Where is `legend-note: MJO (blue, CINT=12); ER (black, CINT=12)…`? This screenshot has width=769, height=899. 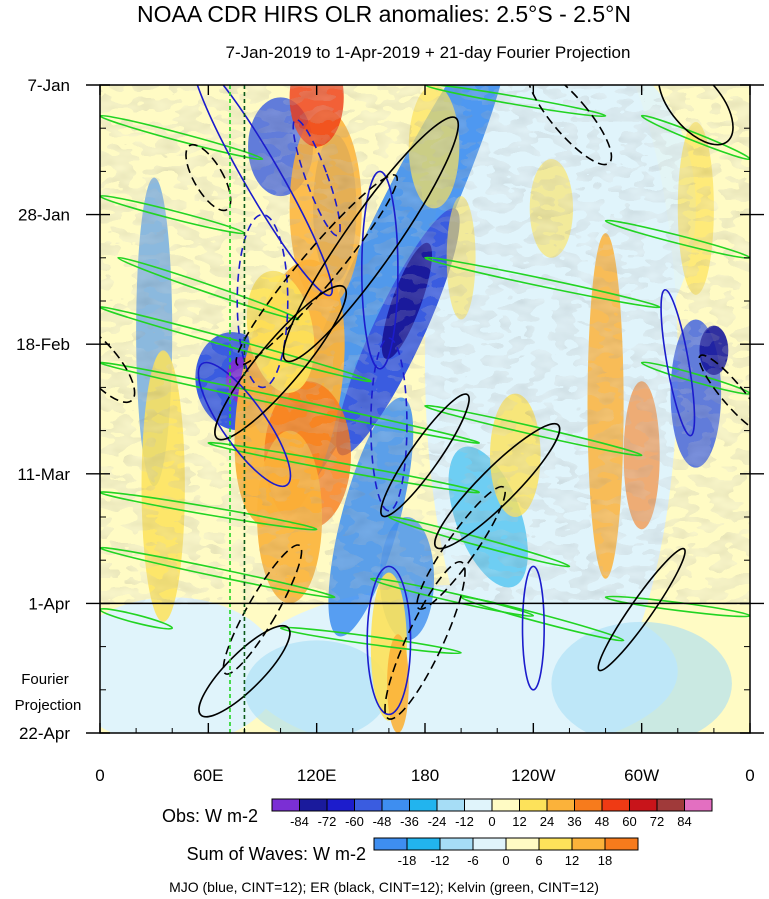
legend-note: MJO (blue, CINT=12); ER (black, CINT=12)… is located at coordinates (384, 887).